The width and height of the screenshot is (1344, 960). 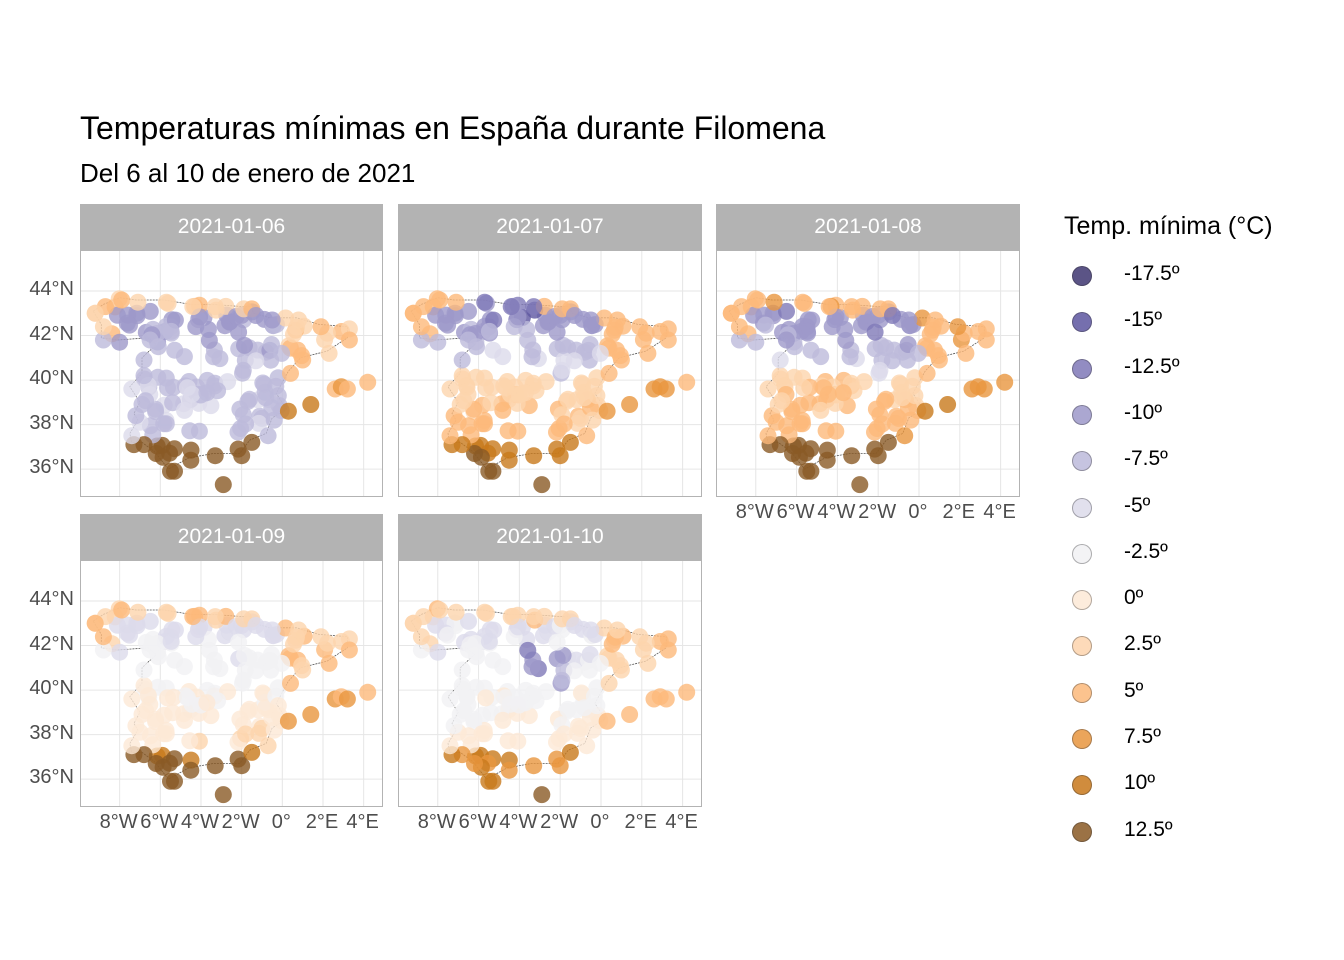 I want to click on y-tick-label: 44°N, so click(x=51, y=599).